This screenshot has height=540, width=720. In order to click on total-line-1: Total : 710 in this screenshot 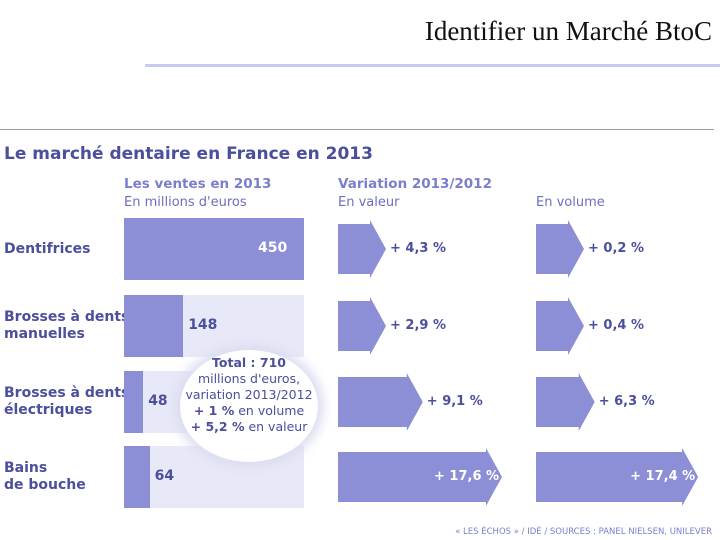, I will do `click(249, 362)`.